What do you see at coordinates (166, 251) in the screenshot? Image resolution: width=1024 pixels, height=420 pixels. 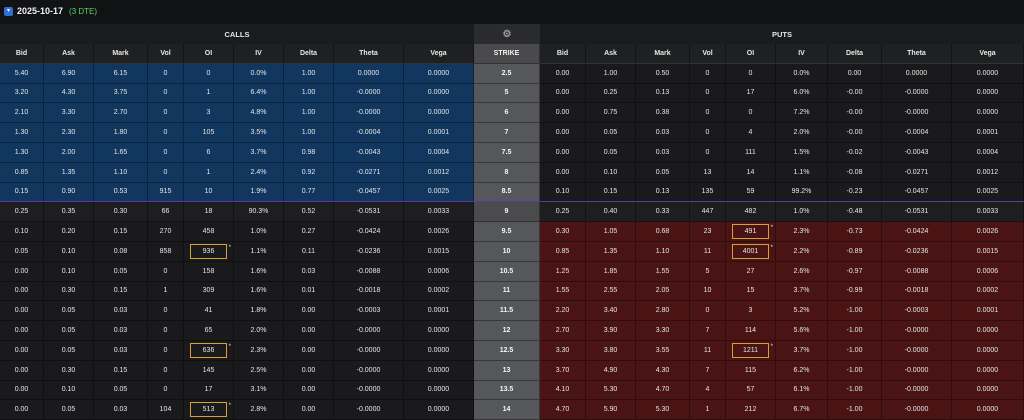 I see `call-vol-cell: 858` at bounding box center [166, 251].